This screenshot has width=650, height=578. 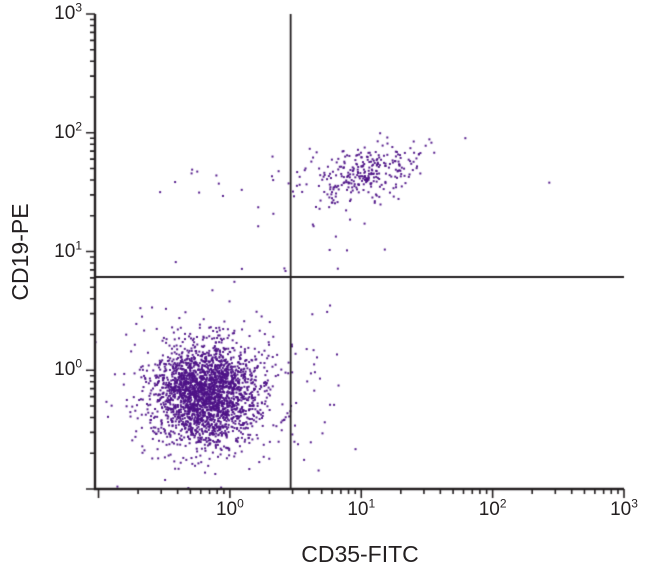 I want to click on x-tick-label: 10¹, so click(x=361, y=508).